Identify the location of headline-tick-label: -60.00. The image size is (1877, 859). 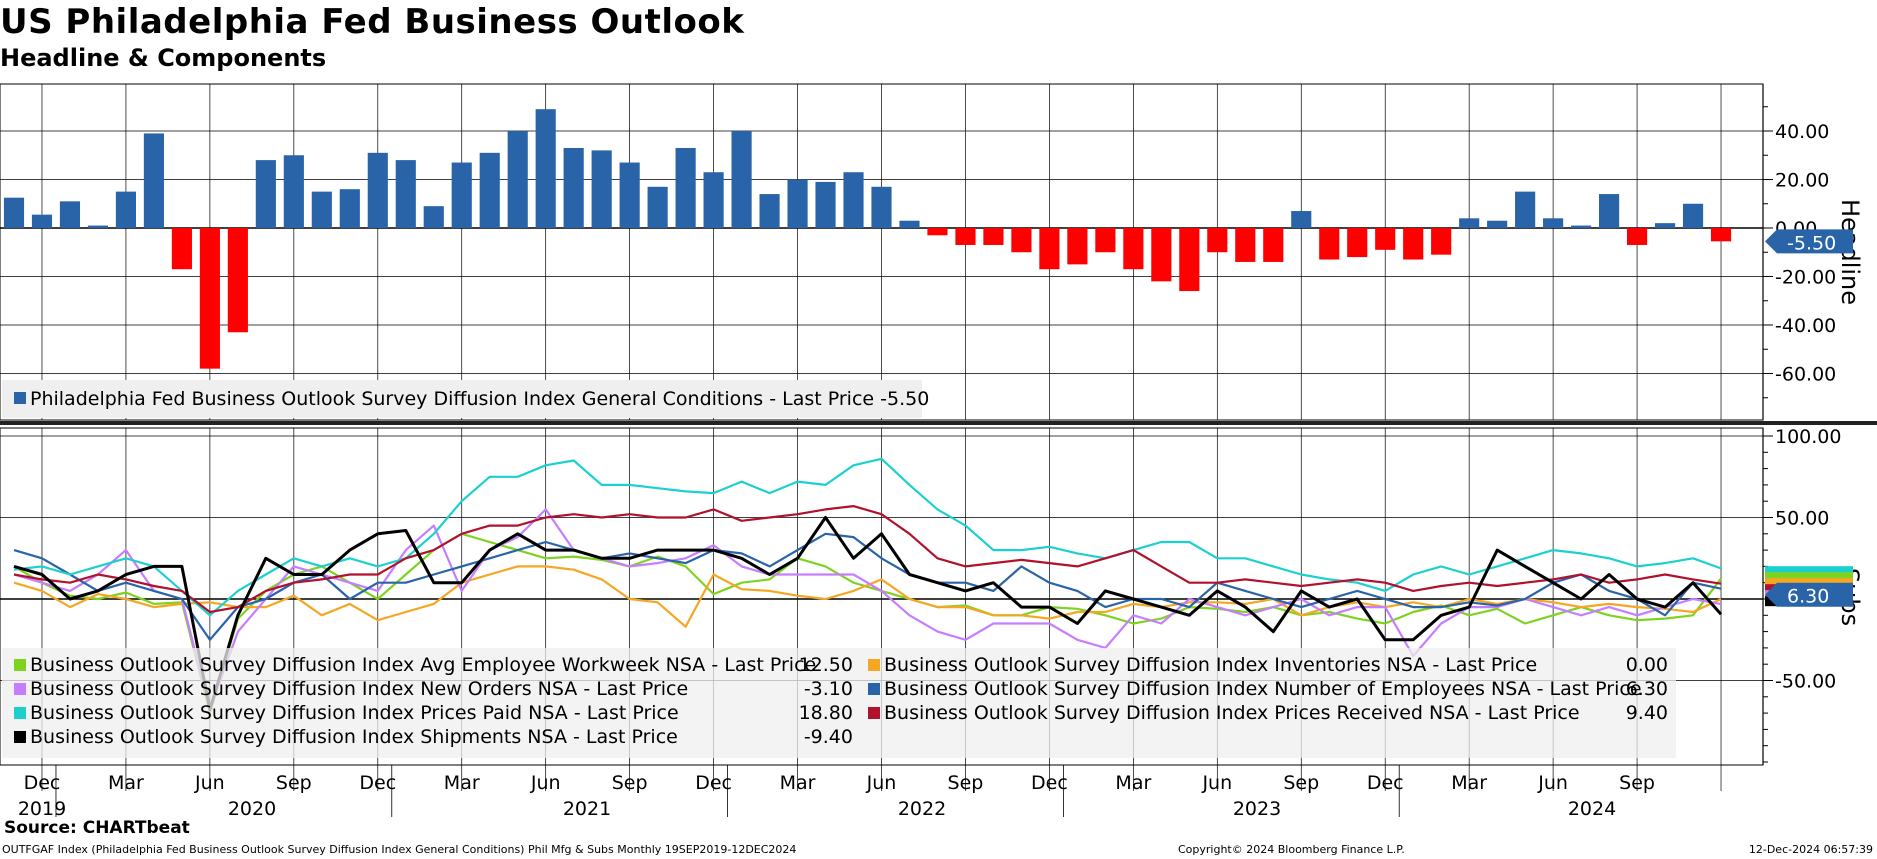
(1805, 375).